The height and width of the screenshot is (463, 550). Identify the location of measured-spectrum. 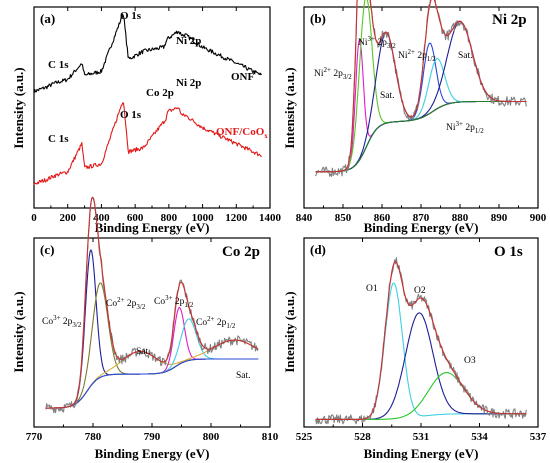
(421, 341).